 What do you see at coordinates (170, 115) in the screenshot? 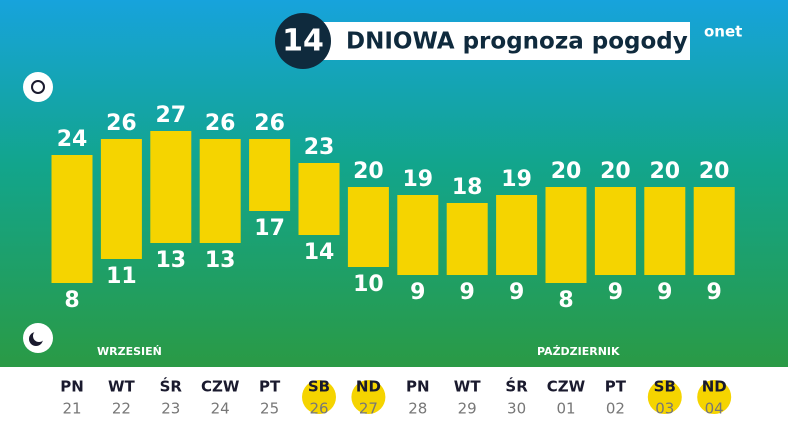
I see `max-label: 27` at bounding box center [170, 115].